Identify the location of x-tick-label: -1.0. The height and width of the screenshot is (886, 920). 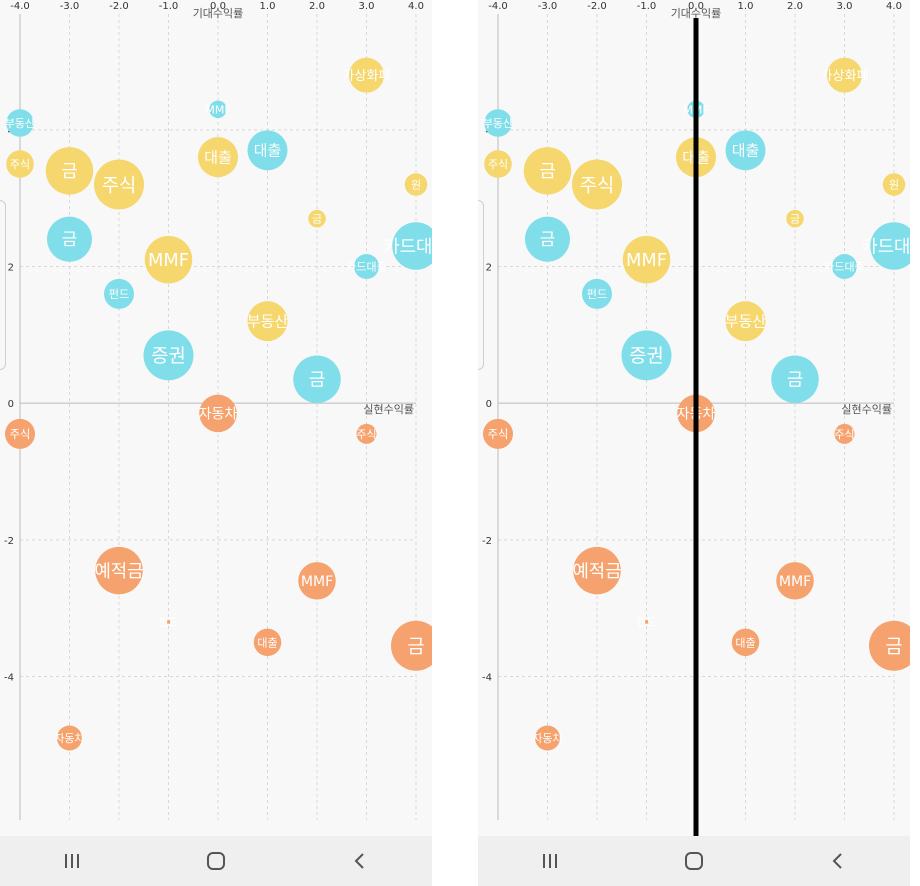
(647, 6).